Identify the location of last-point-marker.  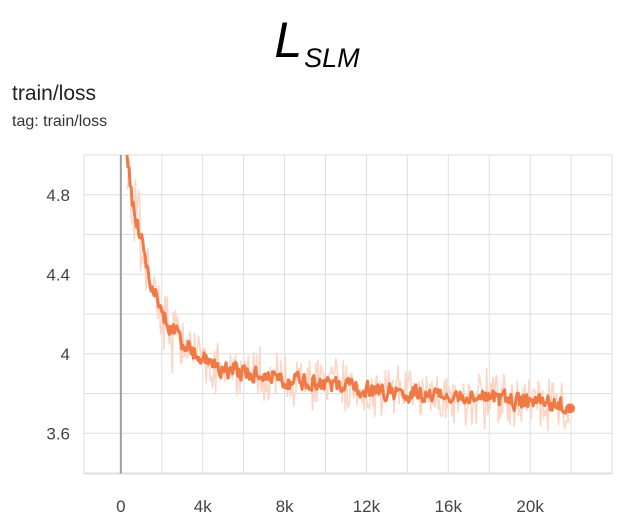
(570, 408).